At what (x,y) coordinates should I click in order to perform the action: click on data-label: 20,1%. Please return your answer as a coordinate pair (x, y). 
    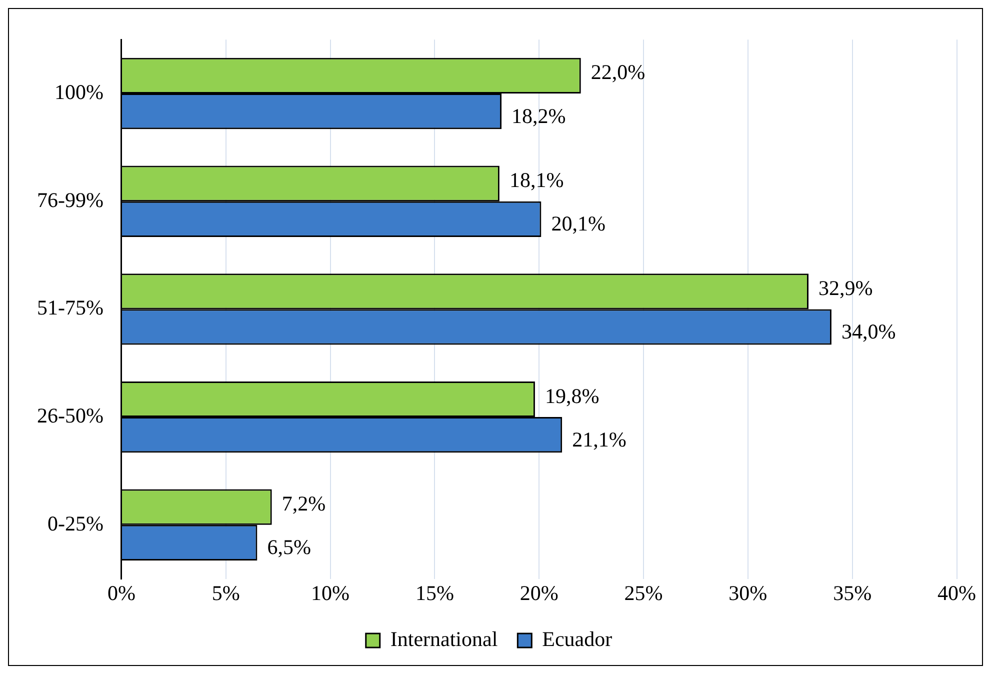
    Looking at the image, I should click on (578, 224).